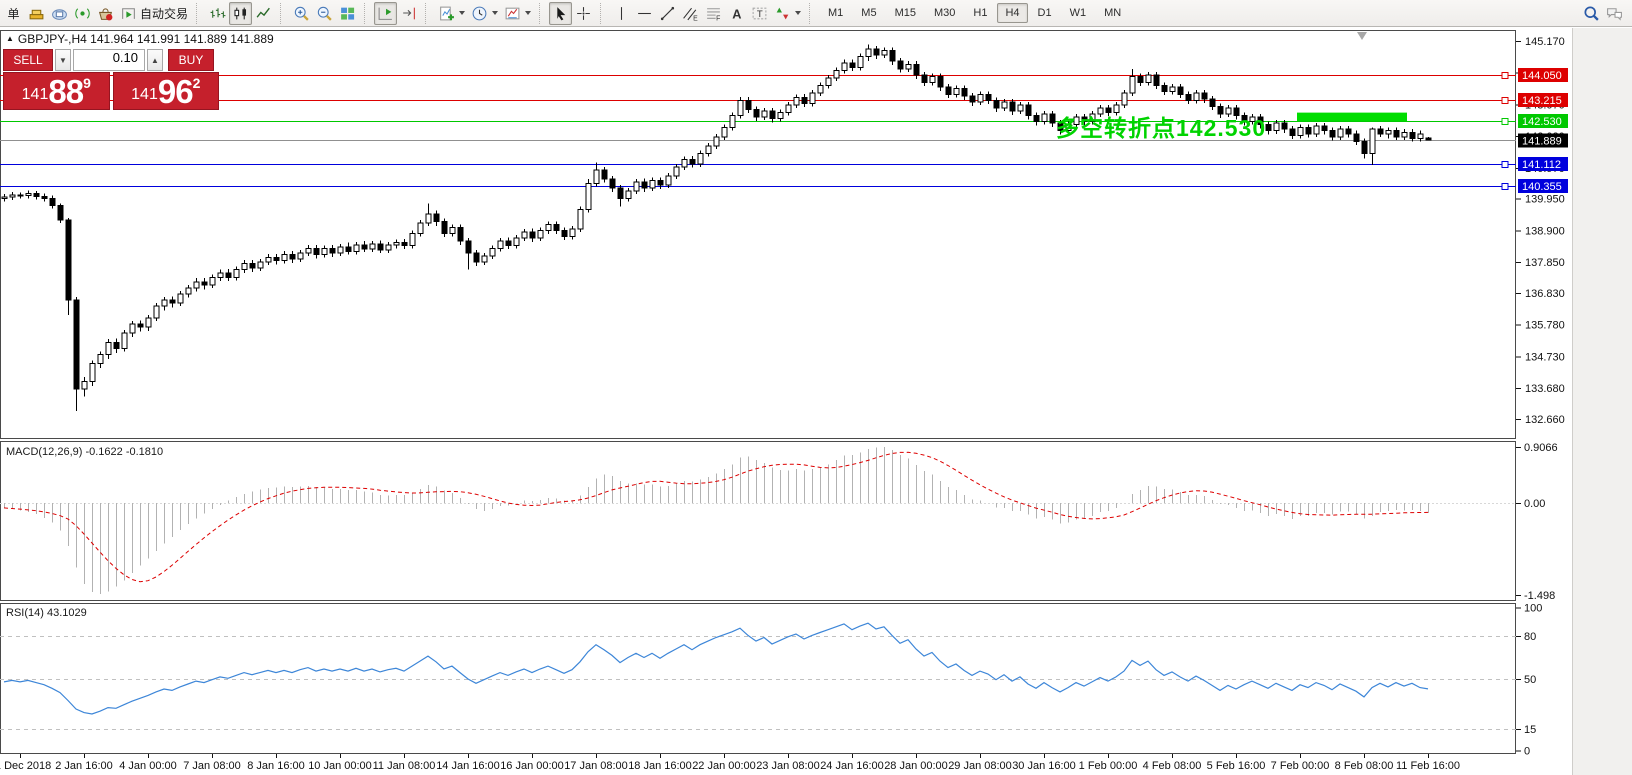 The height and width of the screenshot is (775, 1632). I want to click on right-margin-panel, so click(1602, 401).